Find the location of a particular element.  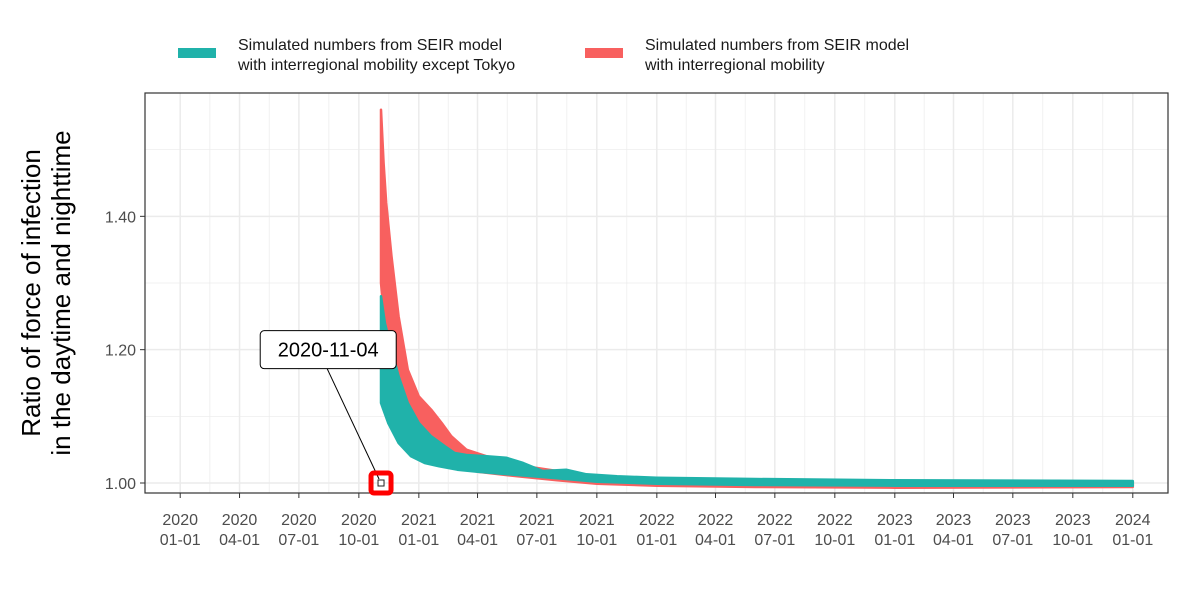

y-tick-label: 1.40 is located at coordinates (120, 217).